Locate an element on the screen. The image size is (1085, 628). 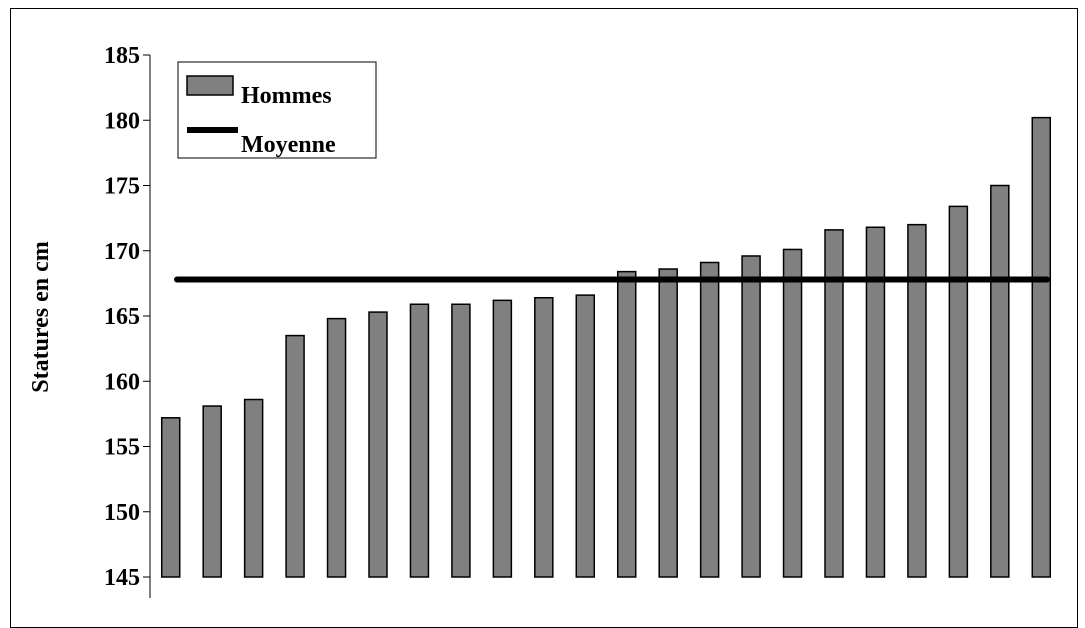
y-tick-label: 185 is located at coordinates (122, 56).